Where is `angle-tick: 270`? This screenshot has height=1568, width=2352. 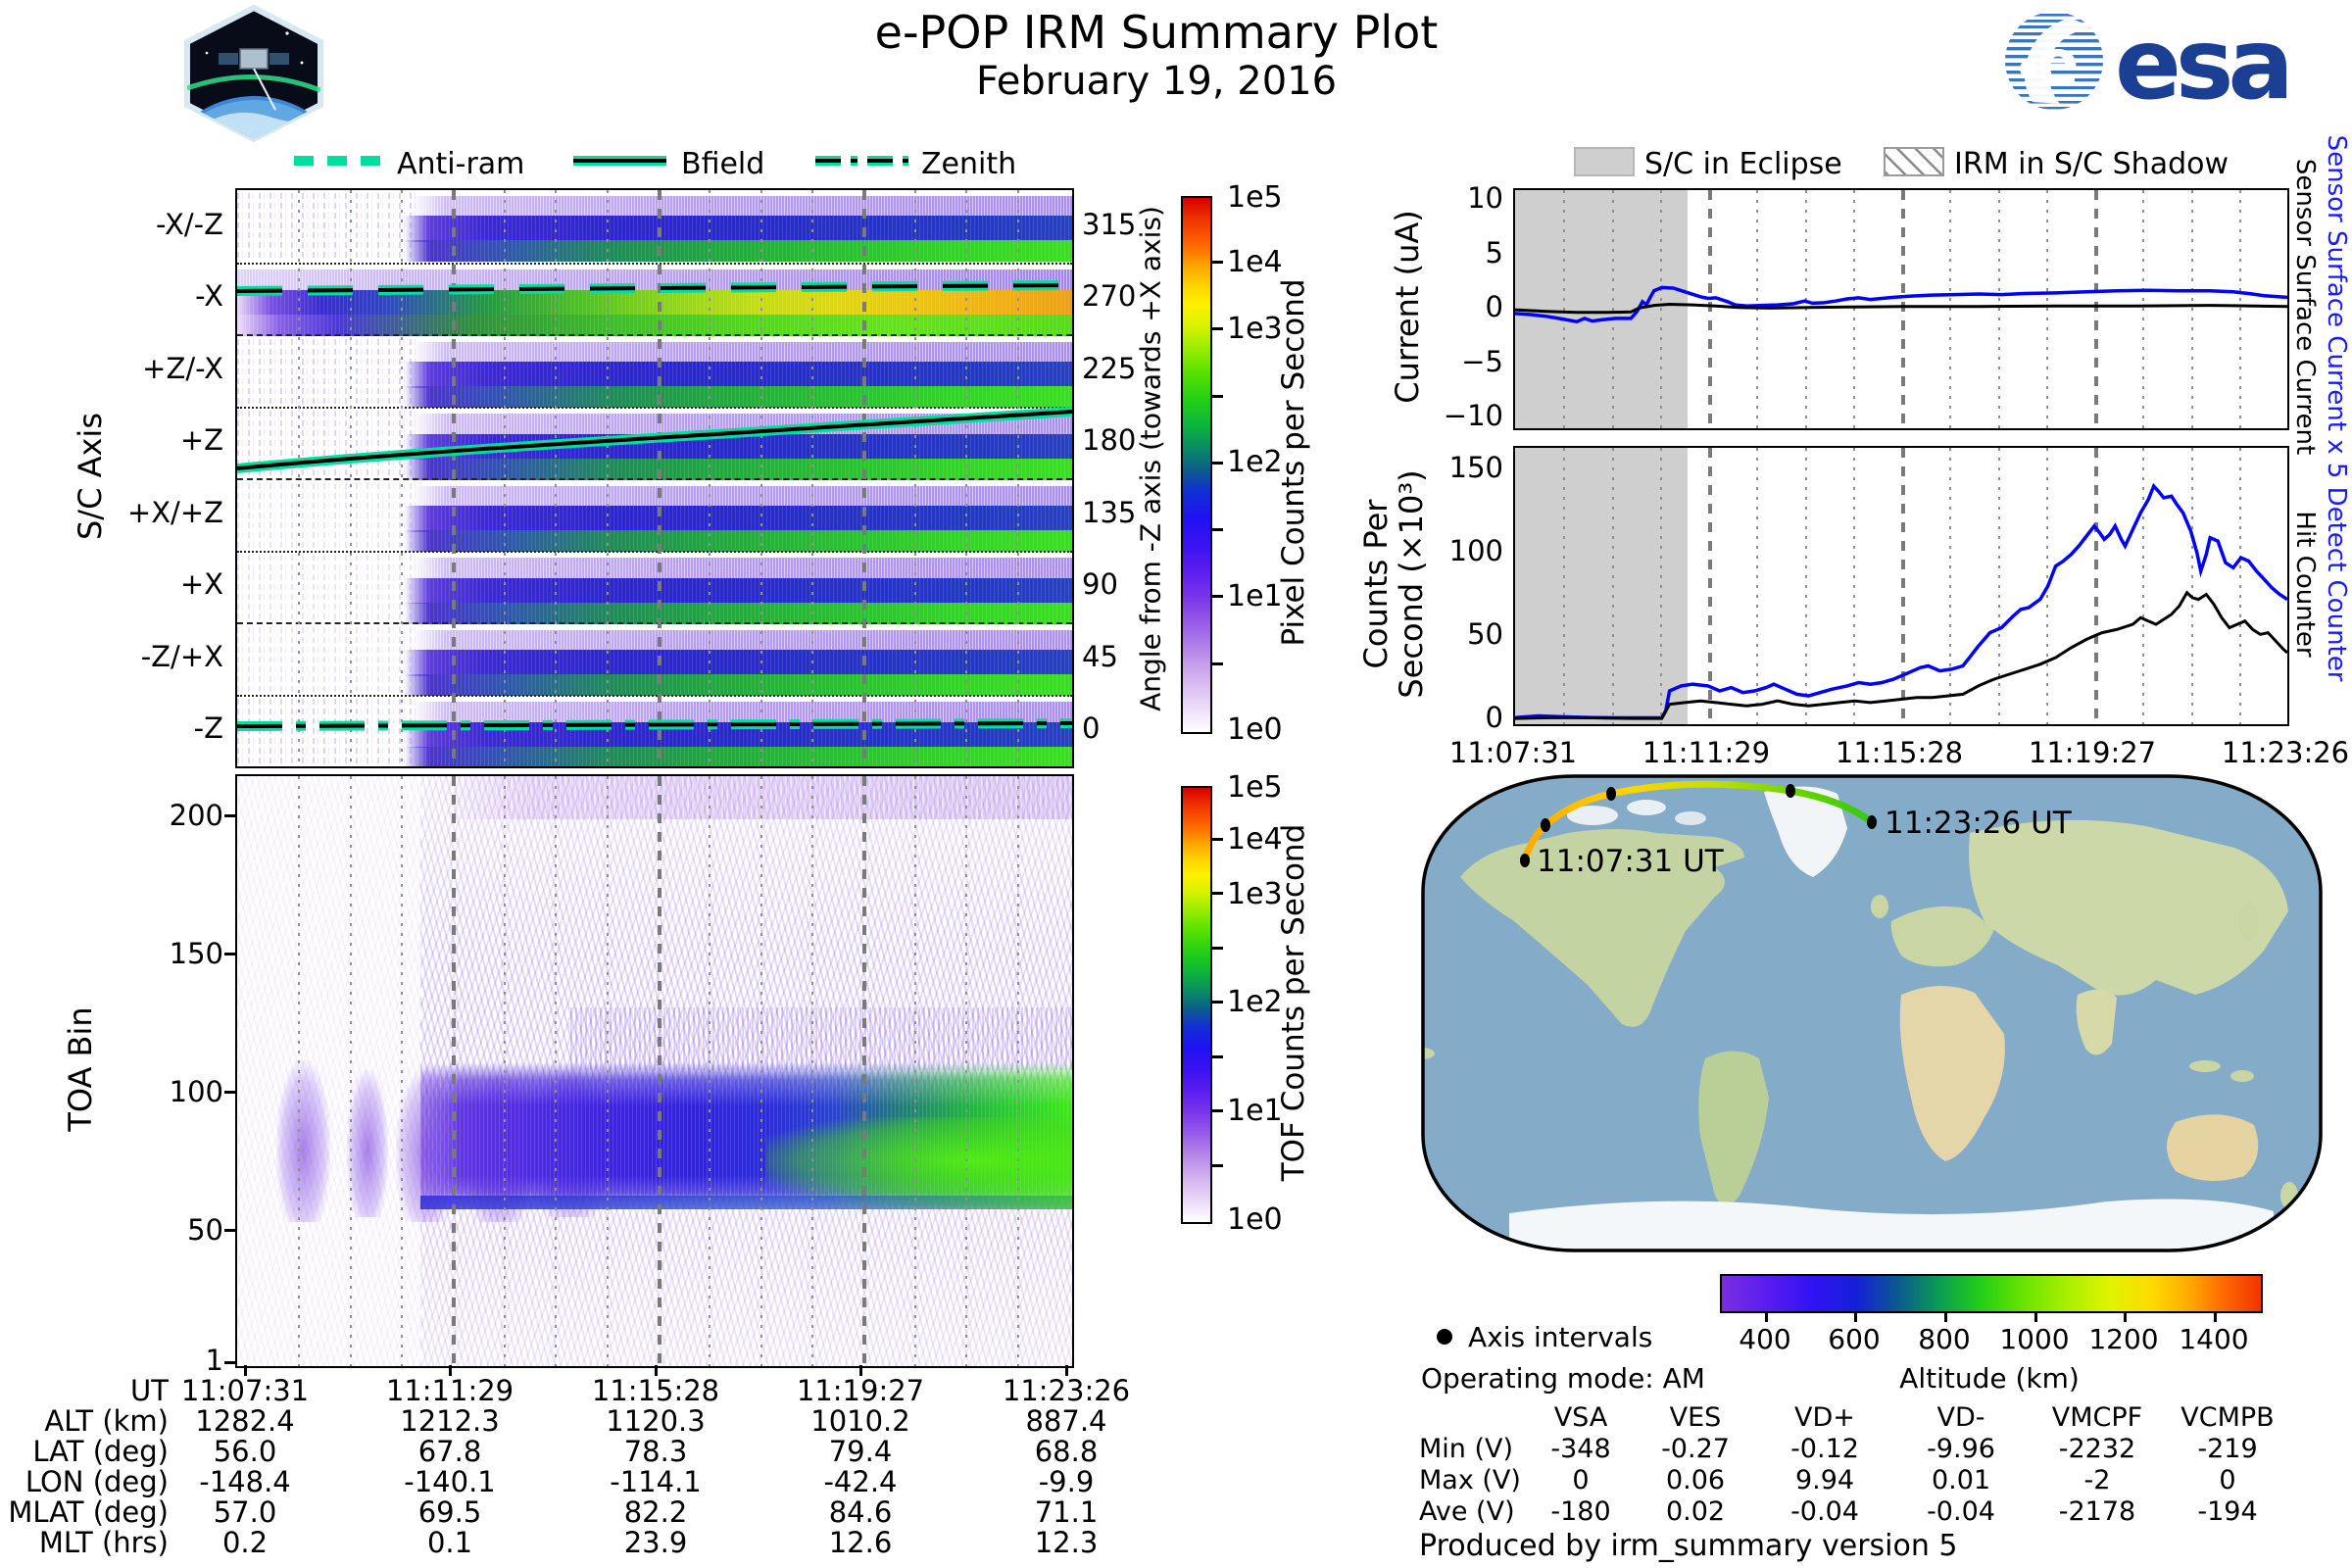
angle-tick: 270 is located at coordinates (1109, 296).